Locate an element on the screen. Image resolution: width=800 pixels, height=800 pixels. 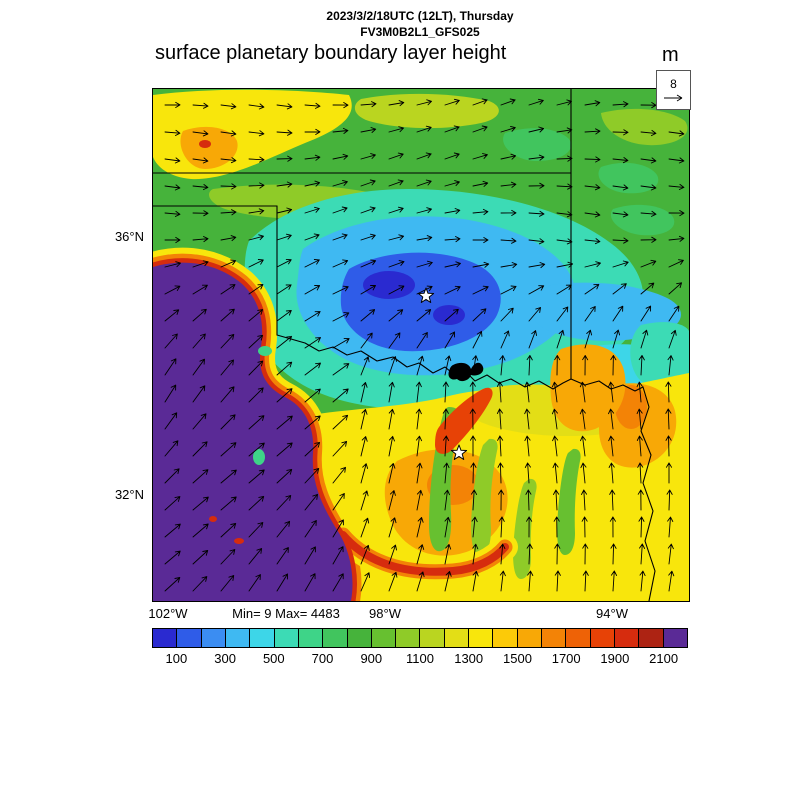
colorbar-ticks: 100 300 500 700 900 1100 1300 1500 1700 1900 2100 is located at coordinates (420, 659).